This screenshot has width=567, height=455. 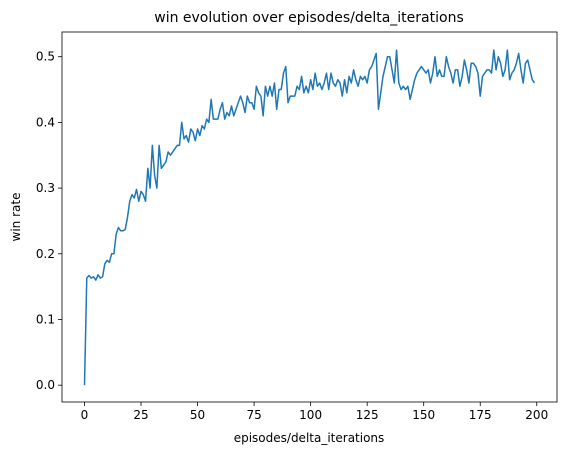 What do you see at coordinates (197, 415) in the screenshot?
I see `x-tick-label: 50` at bounding box center [197, 415].